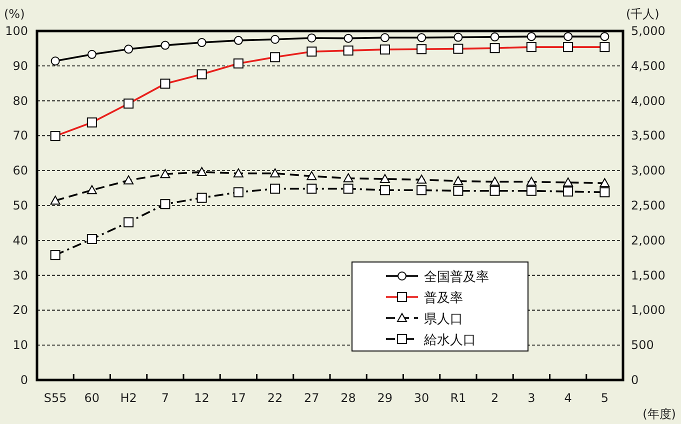  Describe the element at coordinates (312, 398) in the screenshot. I see `x-tick-label: 27` at that location.